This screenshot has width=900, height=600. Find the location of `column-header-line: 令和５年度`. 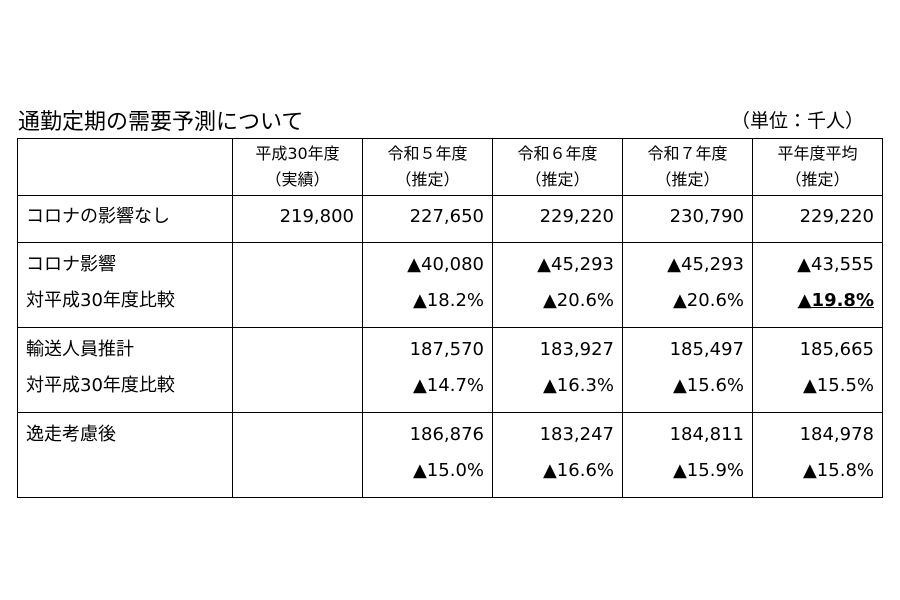

column-header-line: 令和５年度 is located at coordinates (427, 153).